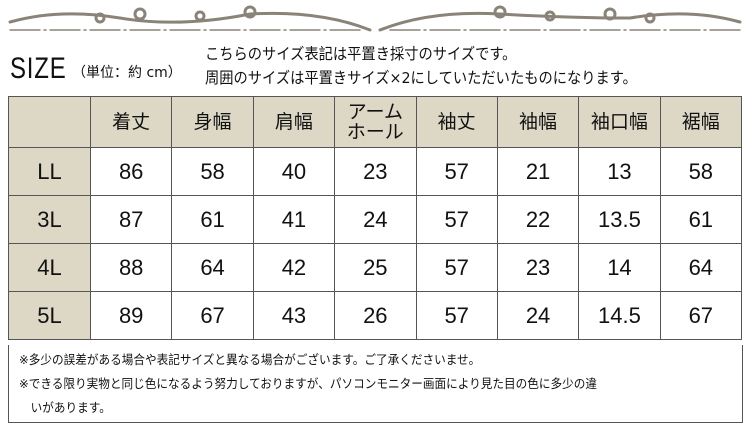 The image size is (750, 434). I want to click on column-header: 袖幅, so click(538, 122).